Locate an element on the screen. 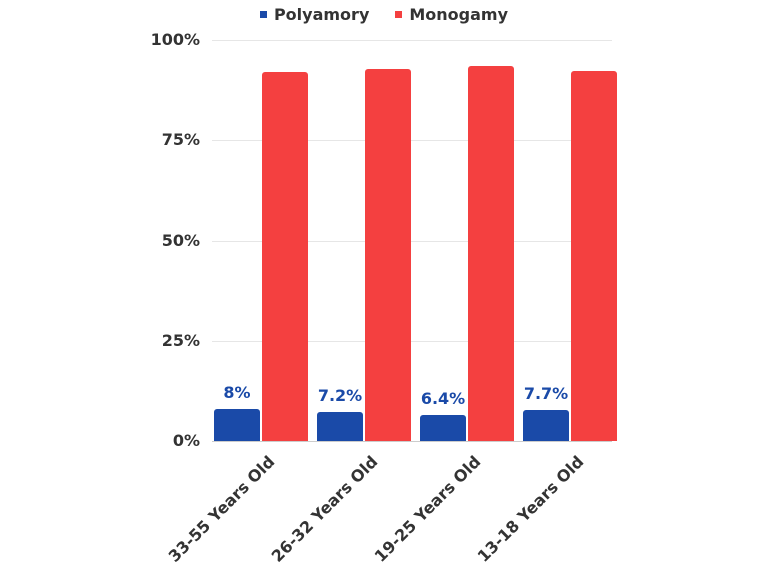 This screenshot has width=768, height=576. chart-legend: Polyamory Monogamy is located at coordinates (384, 14).